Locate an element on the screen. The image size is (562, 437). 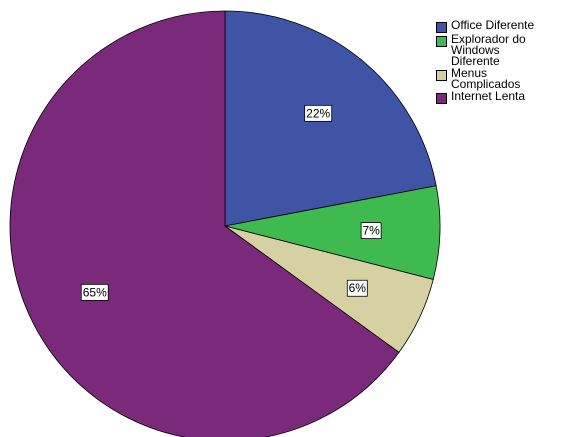
legend-label-3: Internet Lenta is located at coordinates (488, 96).